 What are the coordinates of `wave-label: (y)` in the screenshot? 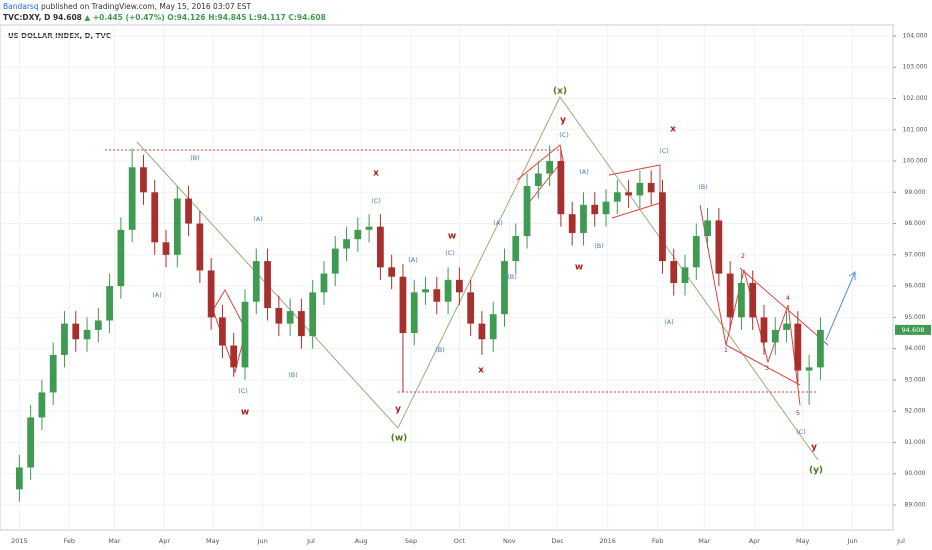 It's located at (816, 471).